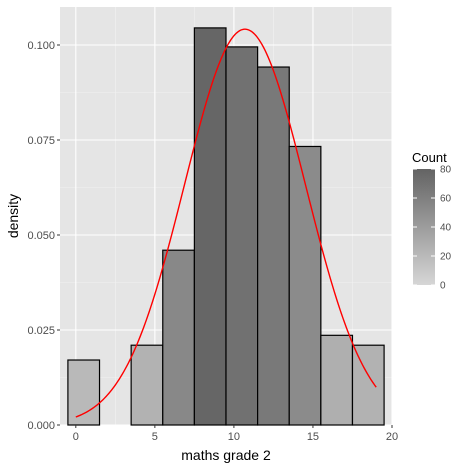  What do you see at coordinates (234, 437) in the screenshot?
I see `x-tick-label: 10` at bounding box center [234, 437].